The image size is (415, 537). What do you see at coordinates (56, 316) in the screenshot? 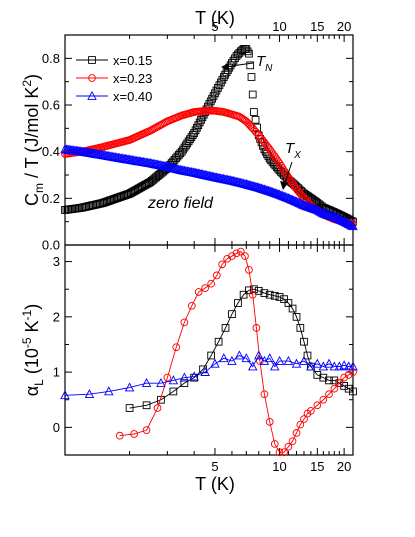
I see `y-tick-label: 2` at bounding box center [56, 316].